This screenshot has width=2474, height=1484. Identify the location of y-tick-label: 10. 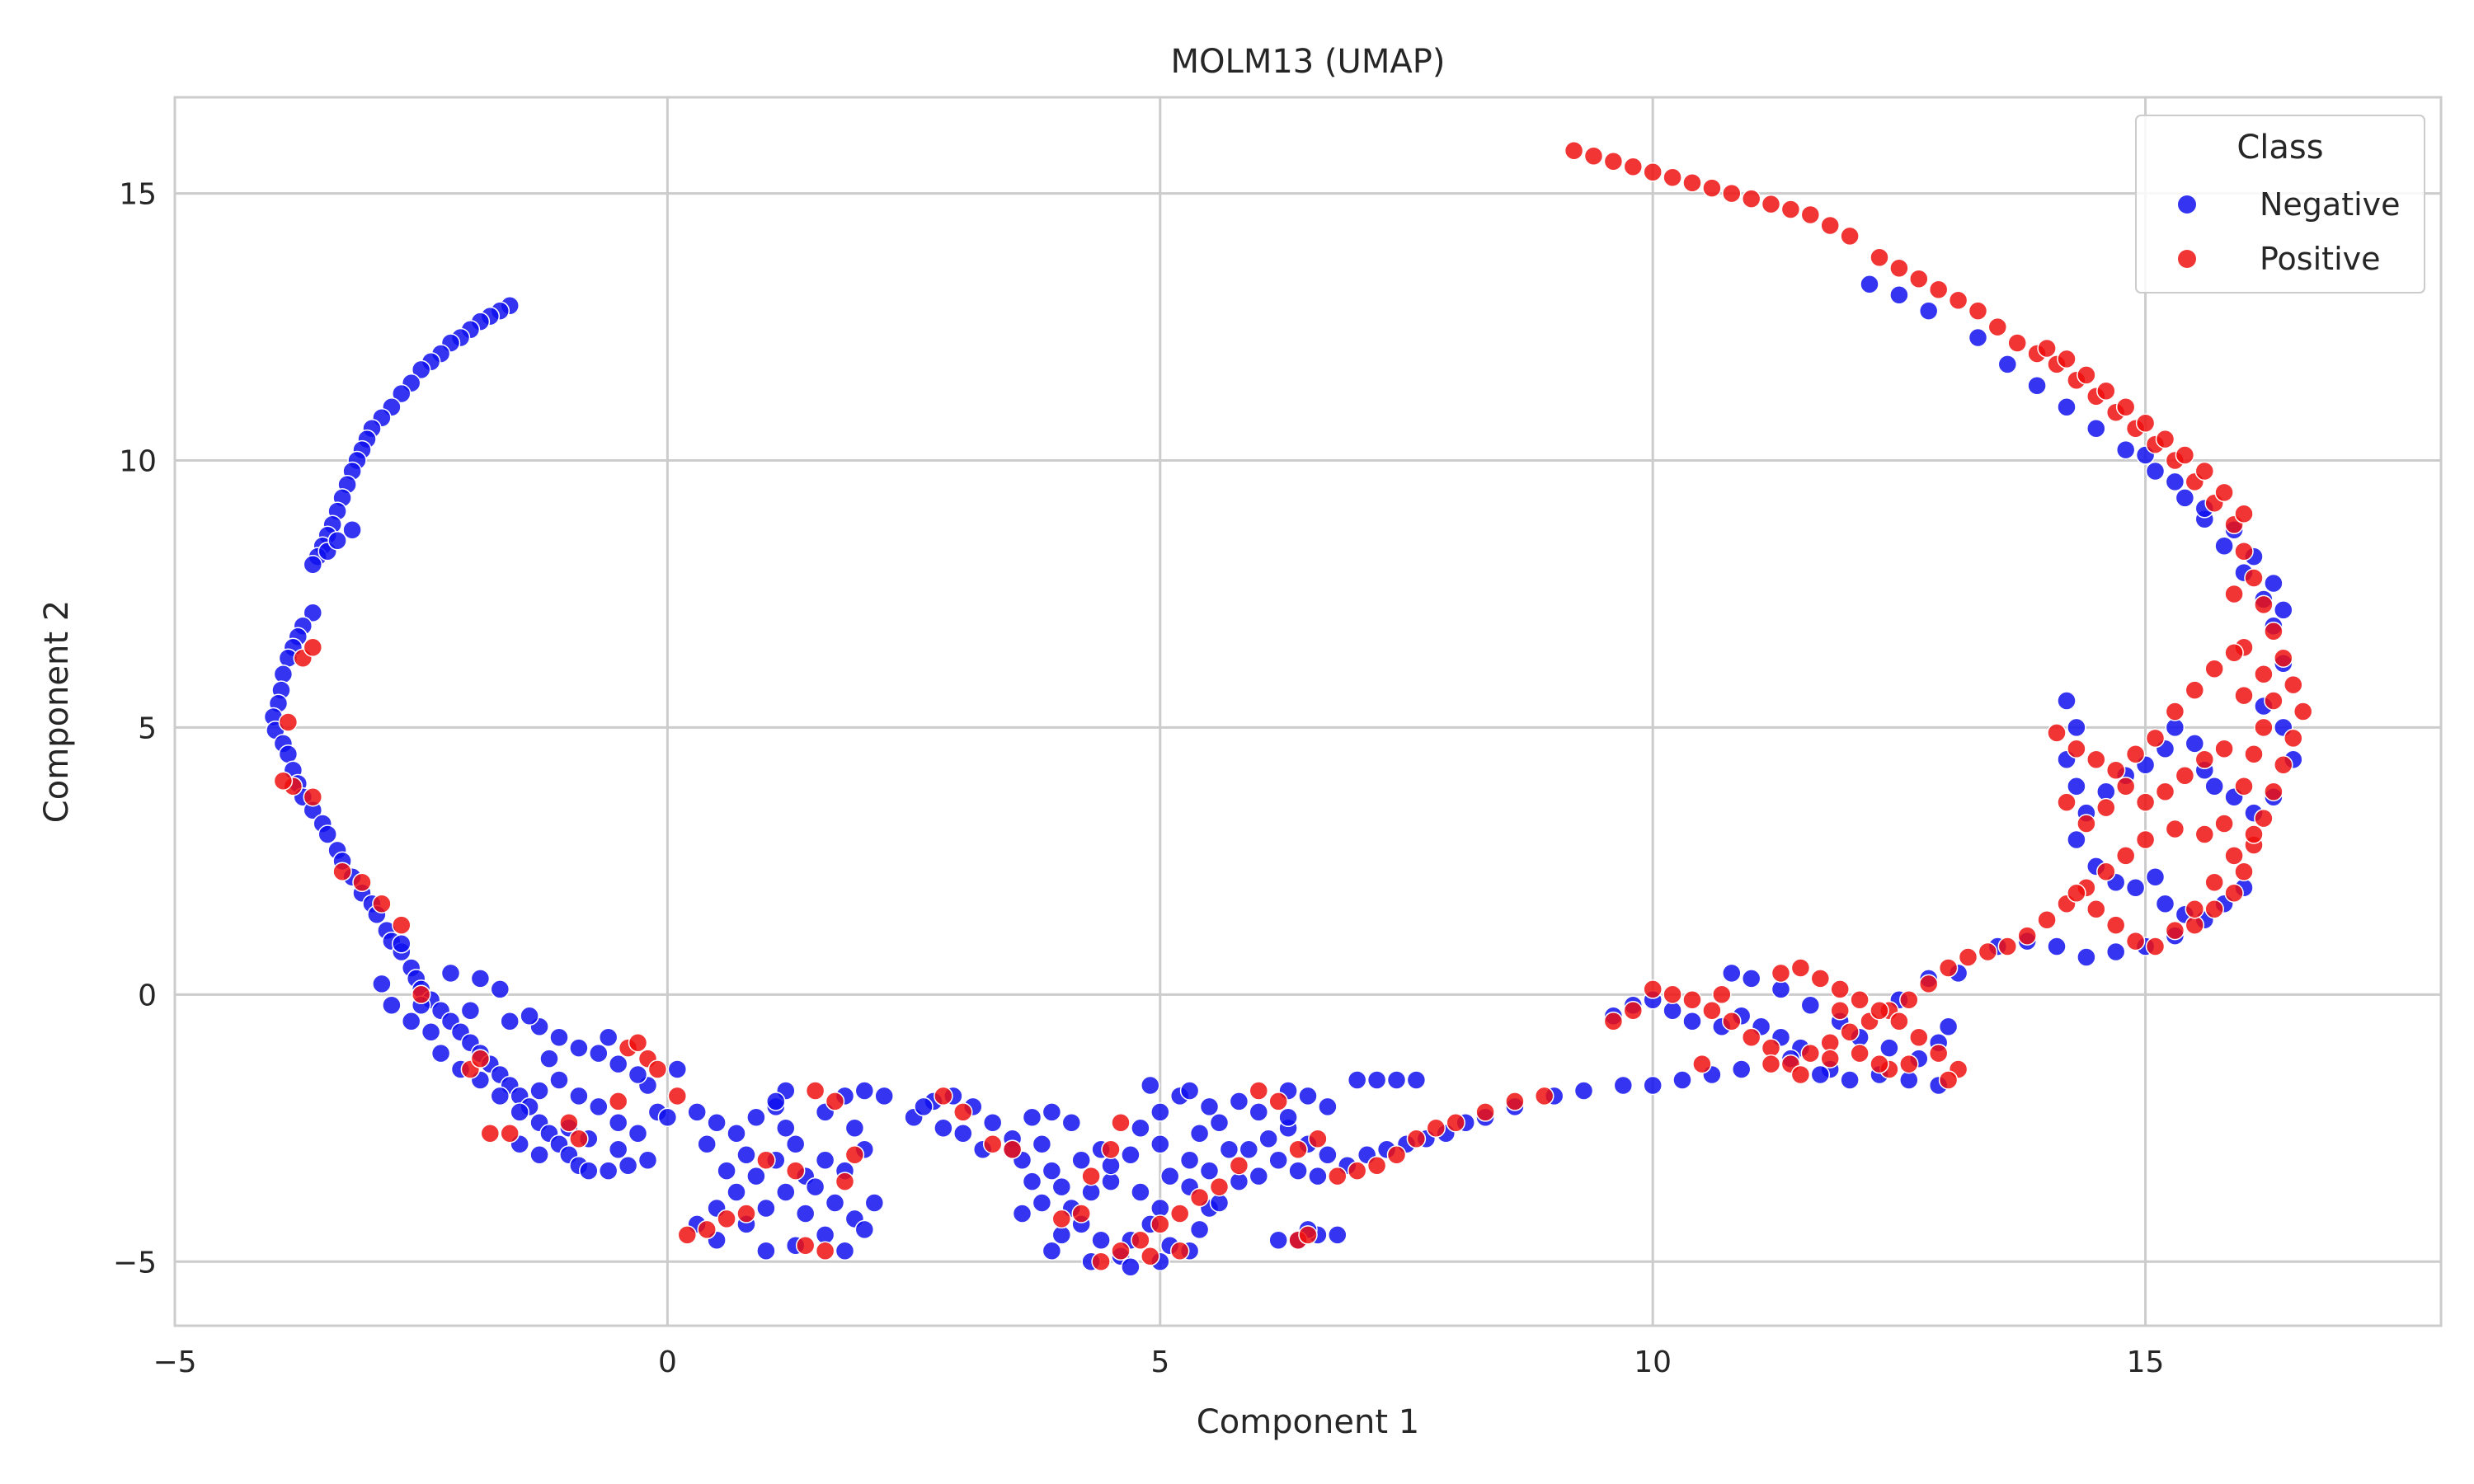
(138, 462).